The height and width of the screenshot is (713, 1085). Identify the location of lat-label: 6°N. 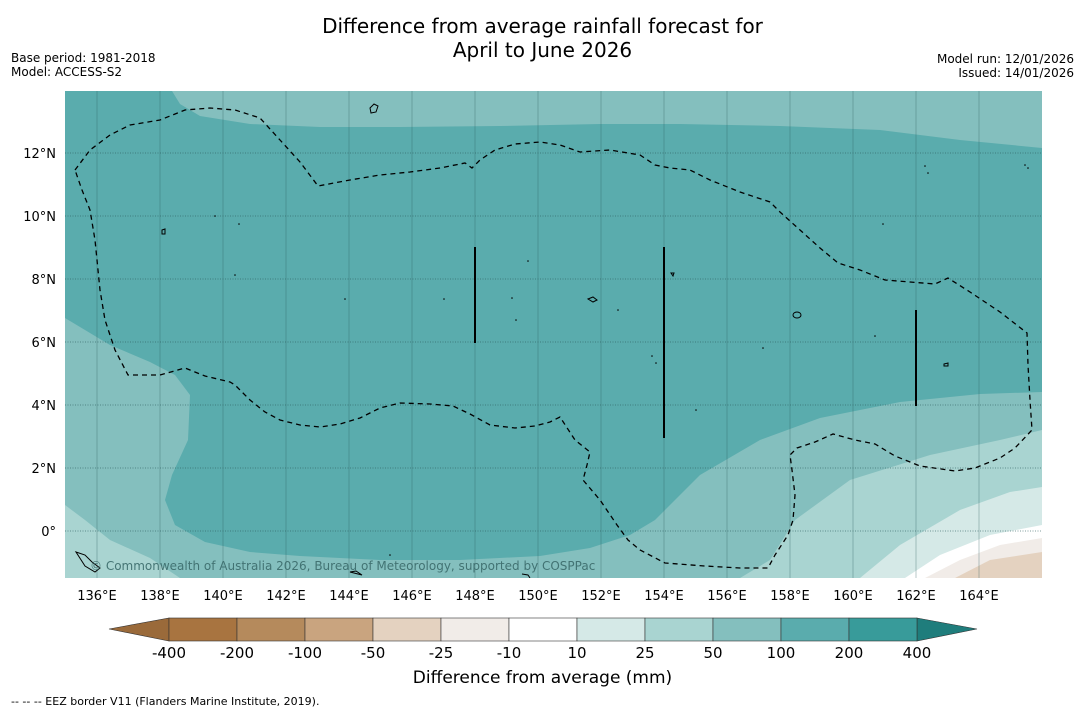
(44, 343).